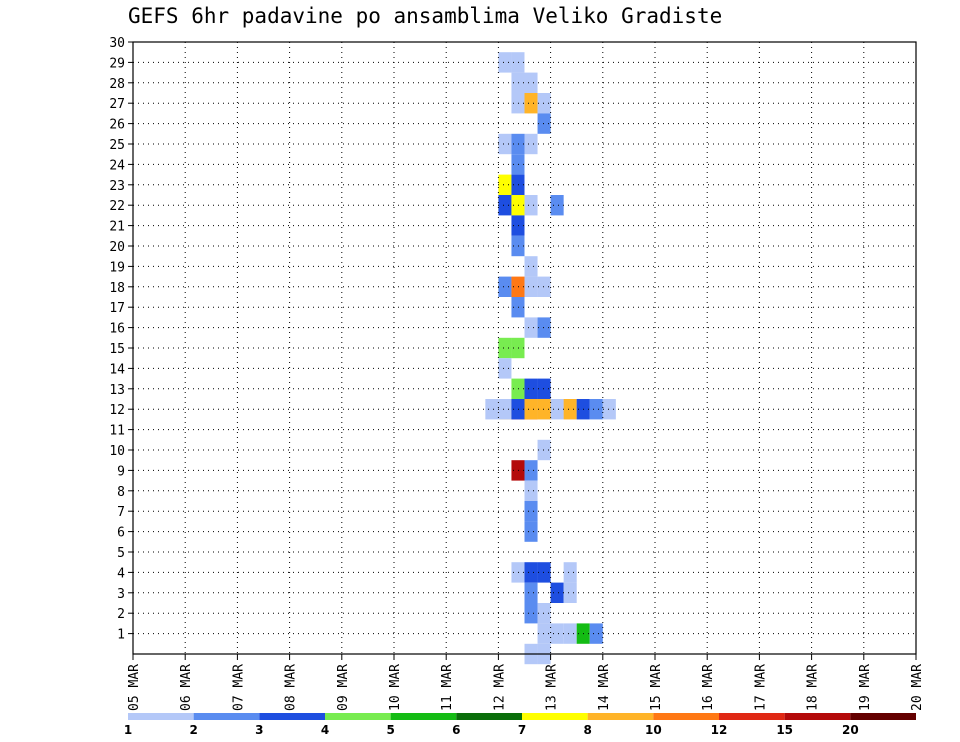 This screenshot has width=960, height=742. I want to click on y-tick-label: 27, so click(117, 104).